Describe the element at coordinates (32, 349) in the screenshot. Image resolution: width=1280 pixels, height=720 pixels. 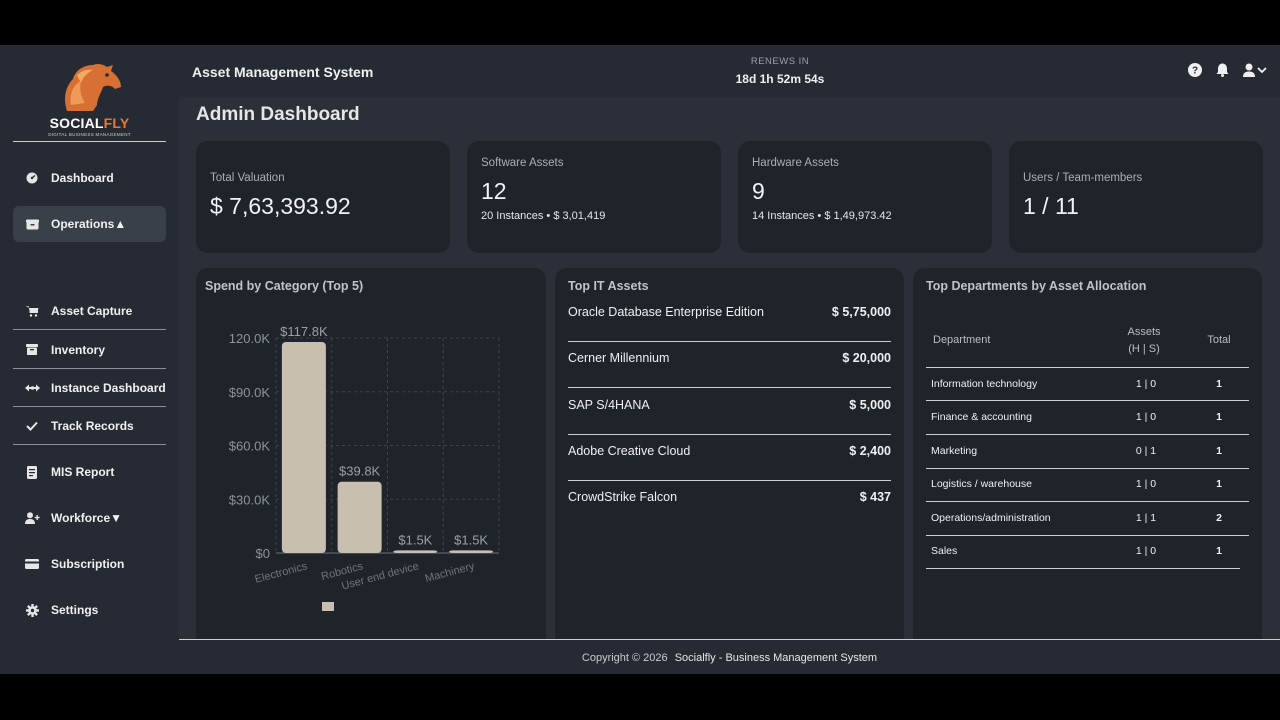
I see `inventory-box-icon` at that location.